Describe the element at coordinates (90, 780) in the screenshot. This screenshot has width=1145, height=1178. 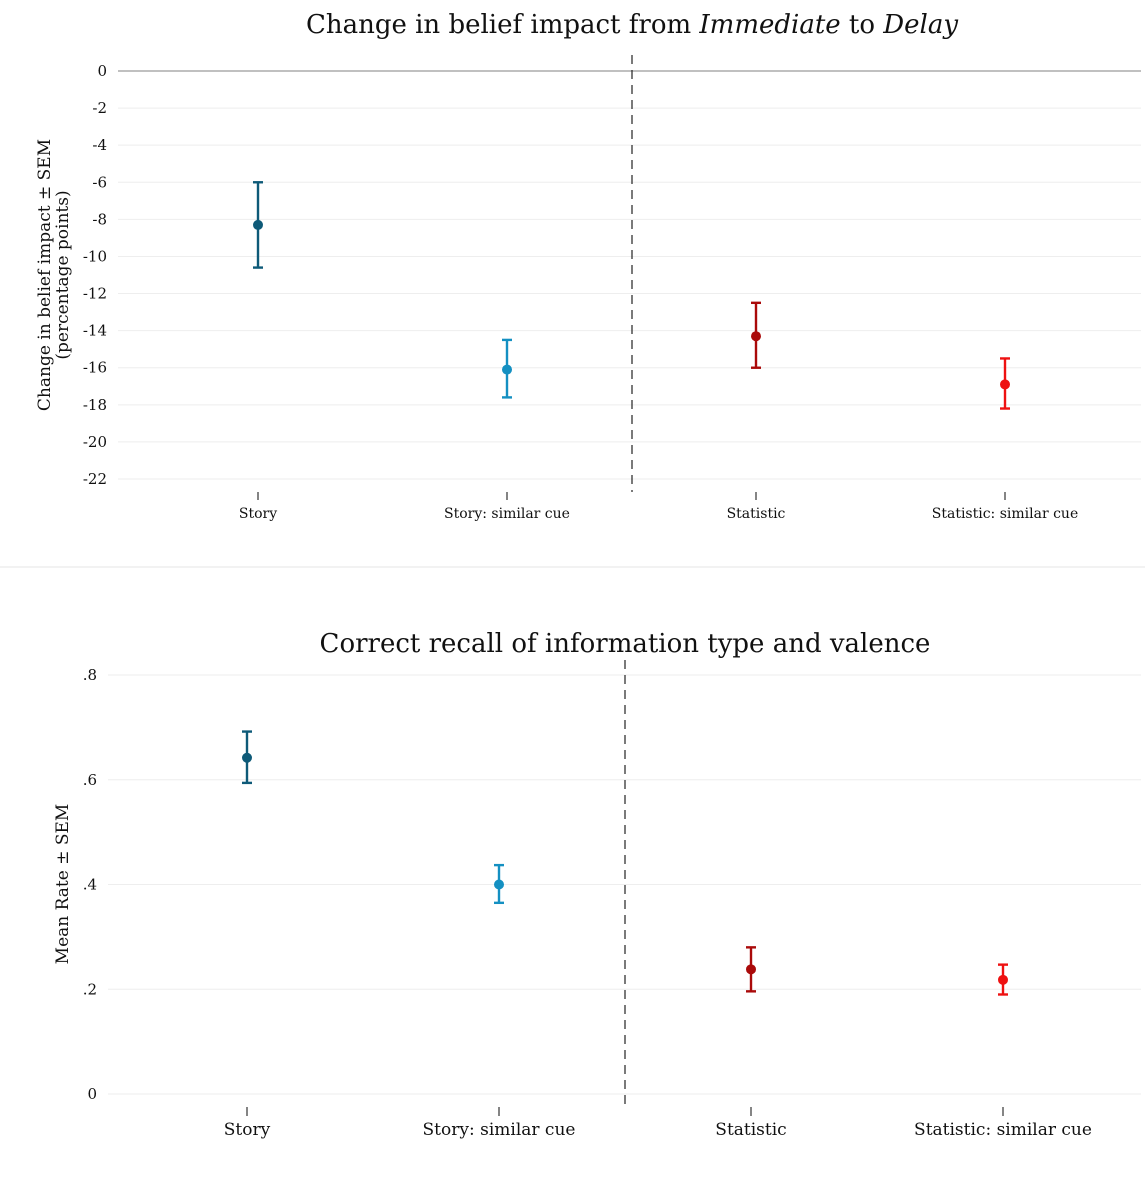
I see `y-tick-label: .6` at that location.